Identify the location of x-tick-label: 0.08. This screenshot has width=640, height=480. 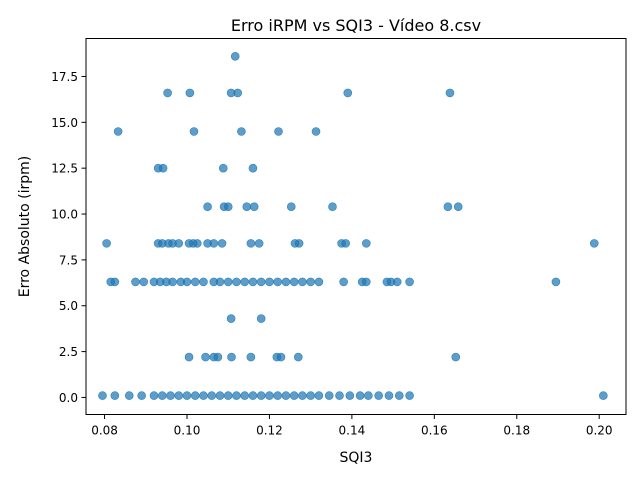
(104, 431).